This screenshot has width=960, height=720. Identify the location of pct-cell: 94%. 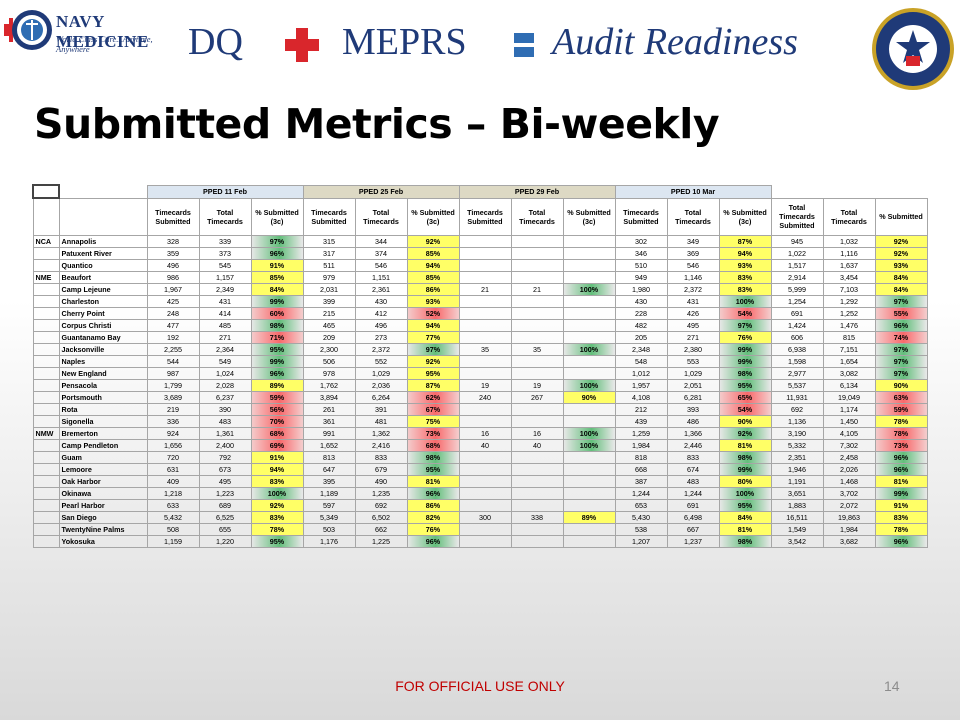
(433, 325).